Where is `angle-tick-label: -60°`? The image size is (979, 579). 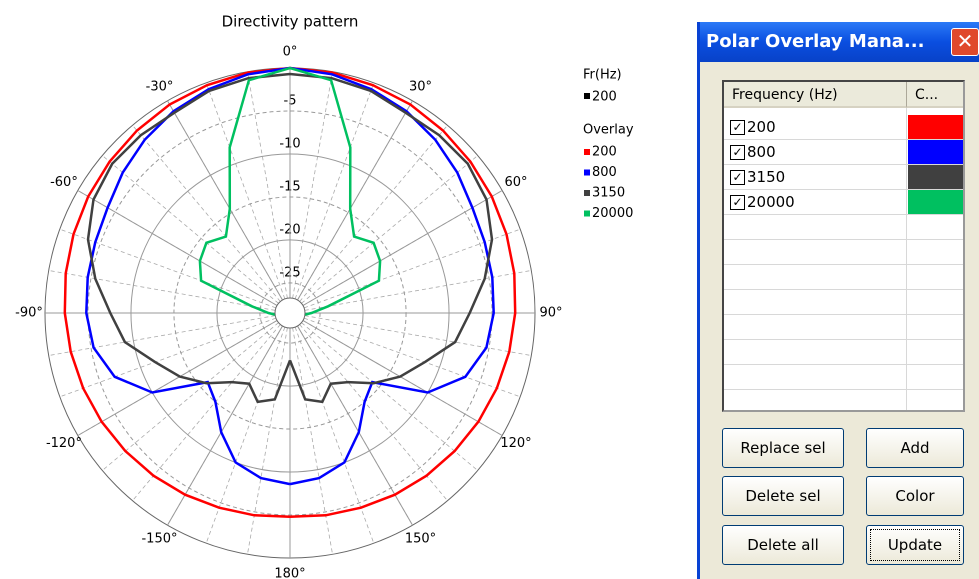 angle-tick-label: -60° is located at coordinates (64, 182).